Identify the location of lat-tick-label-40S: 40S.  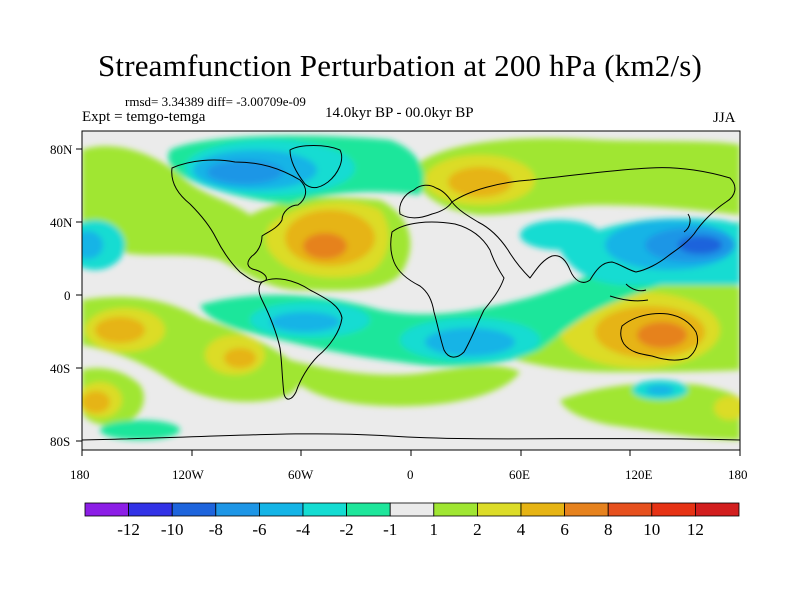
(60, 368).